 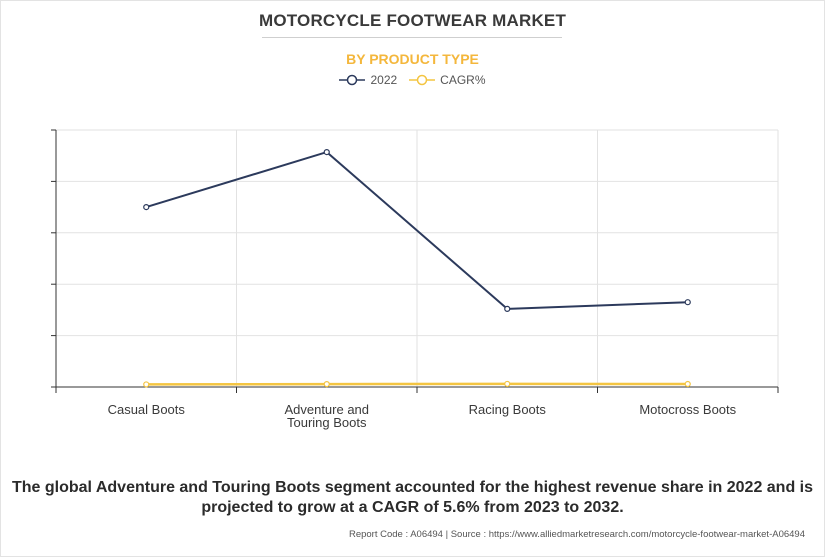 I want to click on x-tick-label: Motocross Boots, so click(x=687, y=409).